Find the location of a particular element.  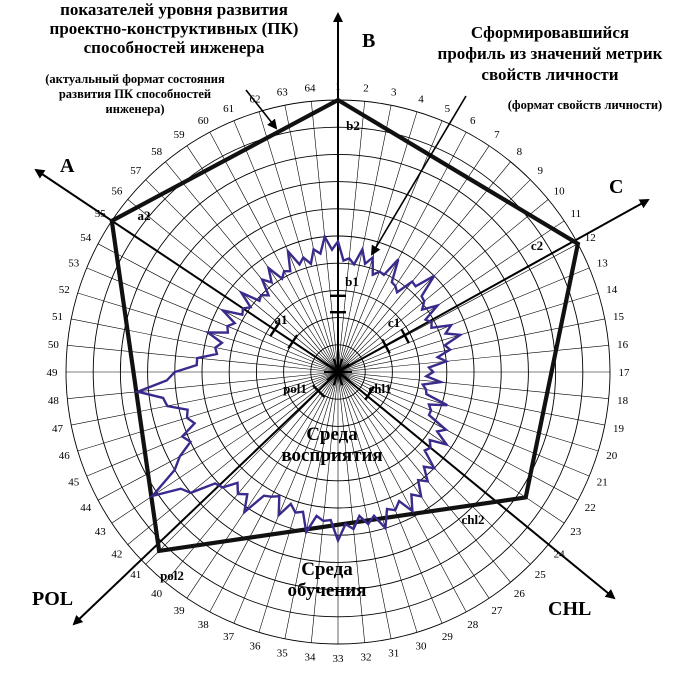

scale-label: 25 is located at coordinates (541, 575).